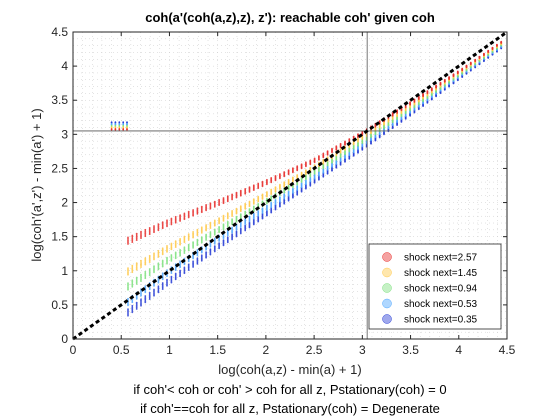  I want to click on legend-label: shock next=0.53, so click(441, 304).